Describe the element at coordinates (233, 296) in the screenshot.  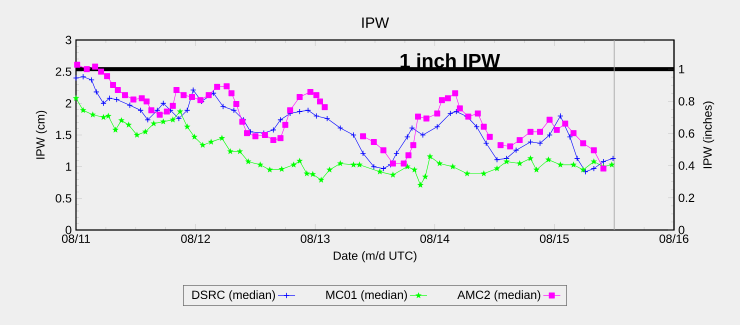
I see `legend-label: DSRC (median)` at that location.